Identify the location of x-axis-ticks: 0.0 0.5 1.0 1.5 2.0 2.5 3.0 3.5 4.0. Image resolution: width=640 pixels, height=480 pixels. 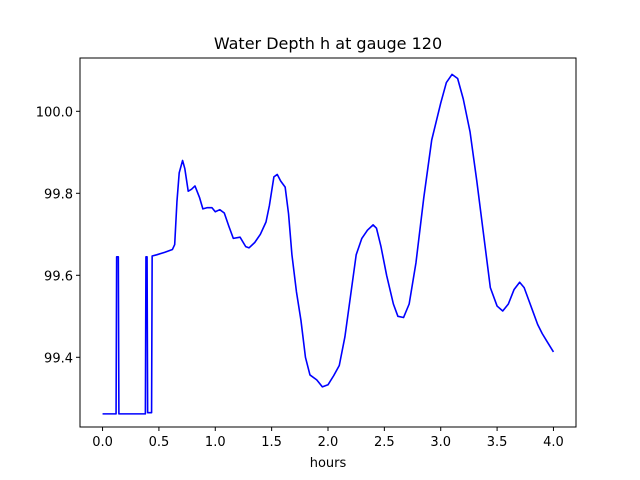
(328, 438).